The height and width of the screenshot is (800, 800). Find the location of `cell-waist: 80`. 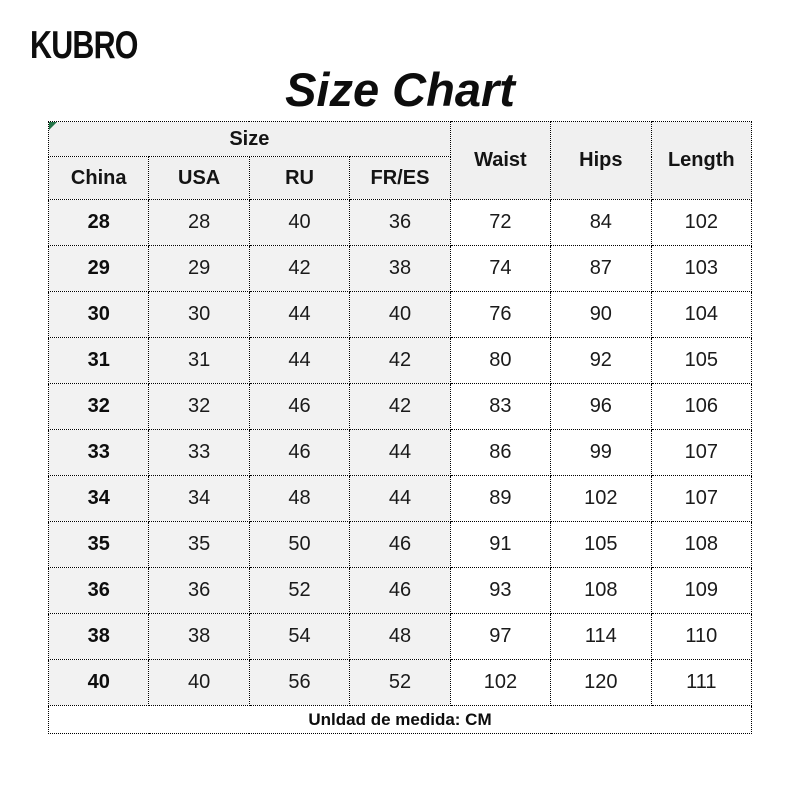

cell-waist: 80 is located at coordinates (500, 360).